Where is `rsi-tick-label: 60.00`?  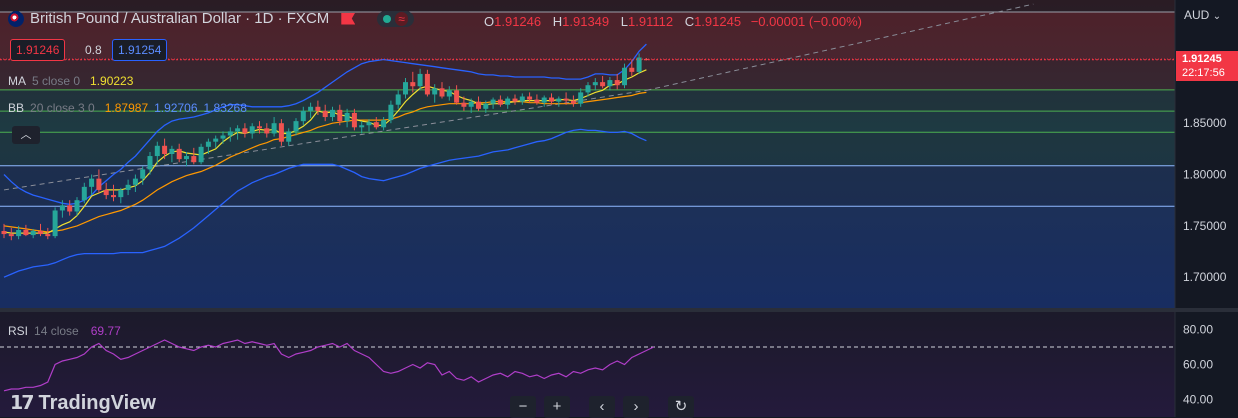
rsi-tick-label: 60.00 is located at coordinates (1198, 365).